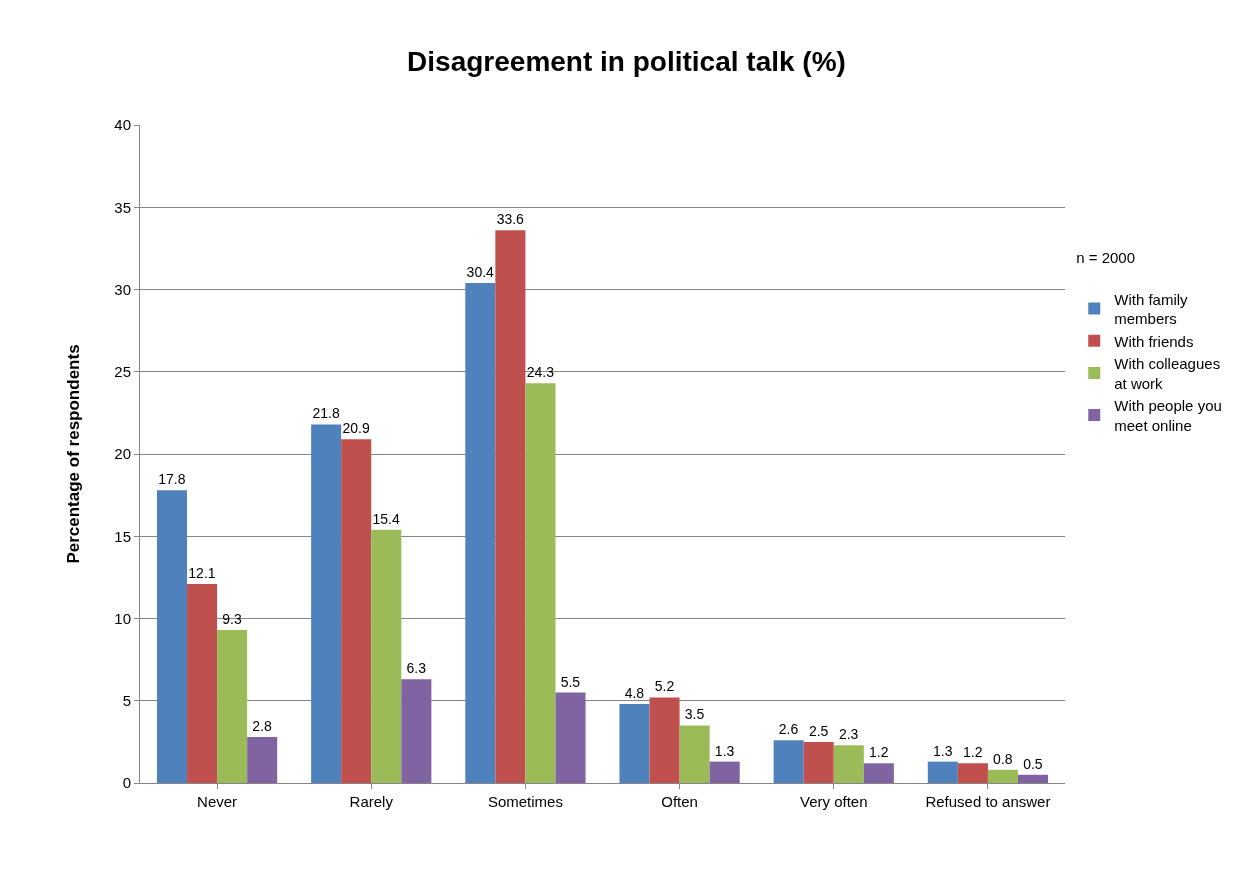  I want to click on data-label: 3.5, so click(694, 714).